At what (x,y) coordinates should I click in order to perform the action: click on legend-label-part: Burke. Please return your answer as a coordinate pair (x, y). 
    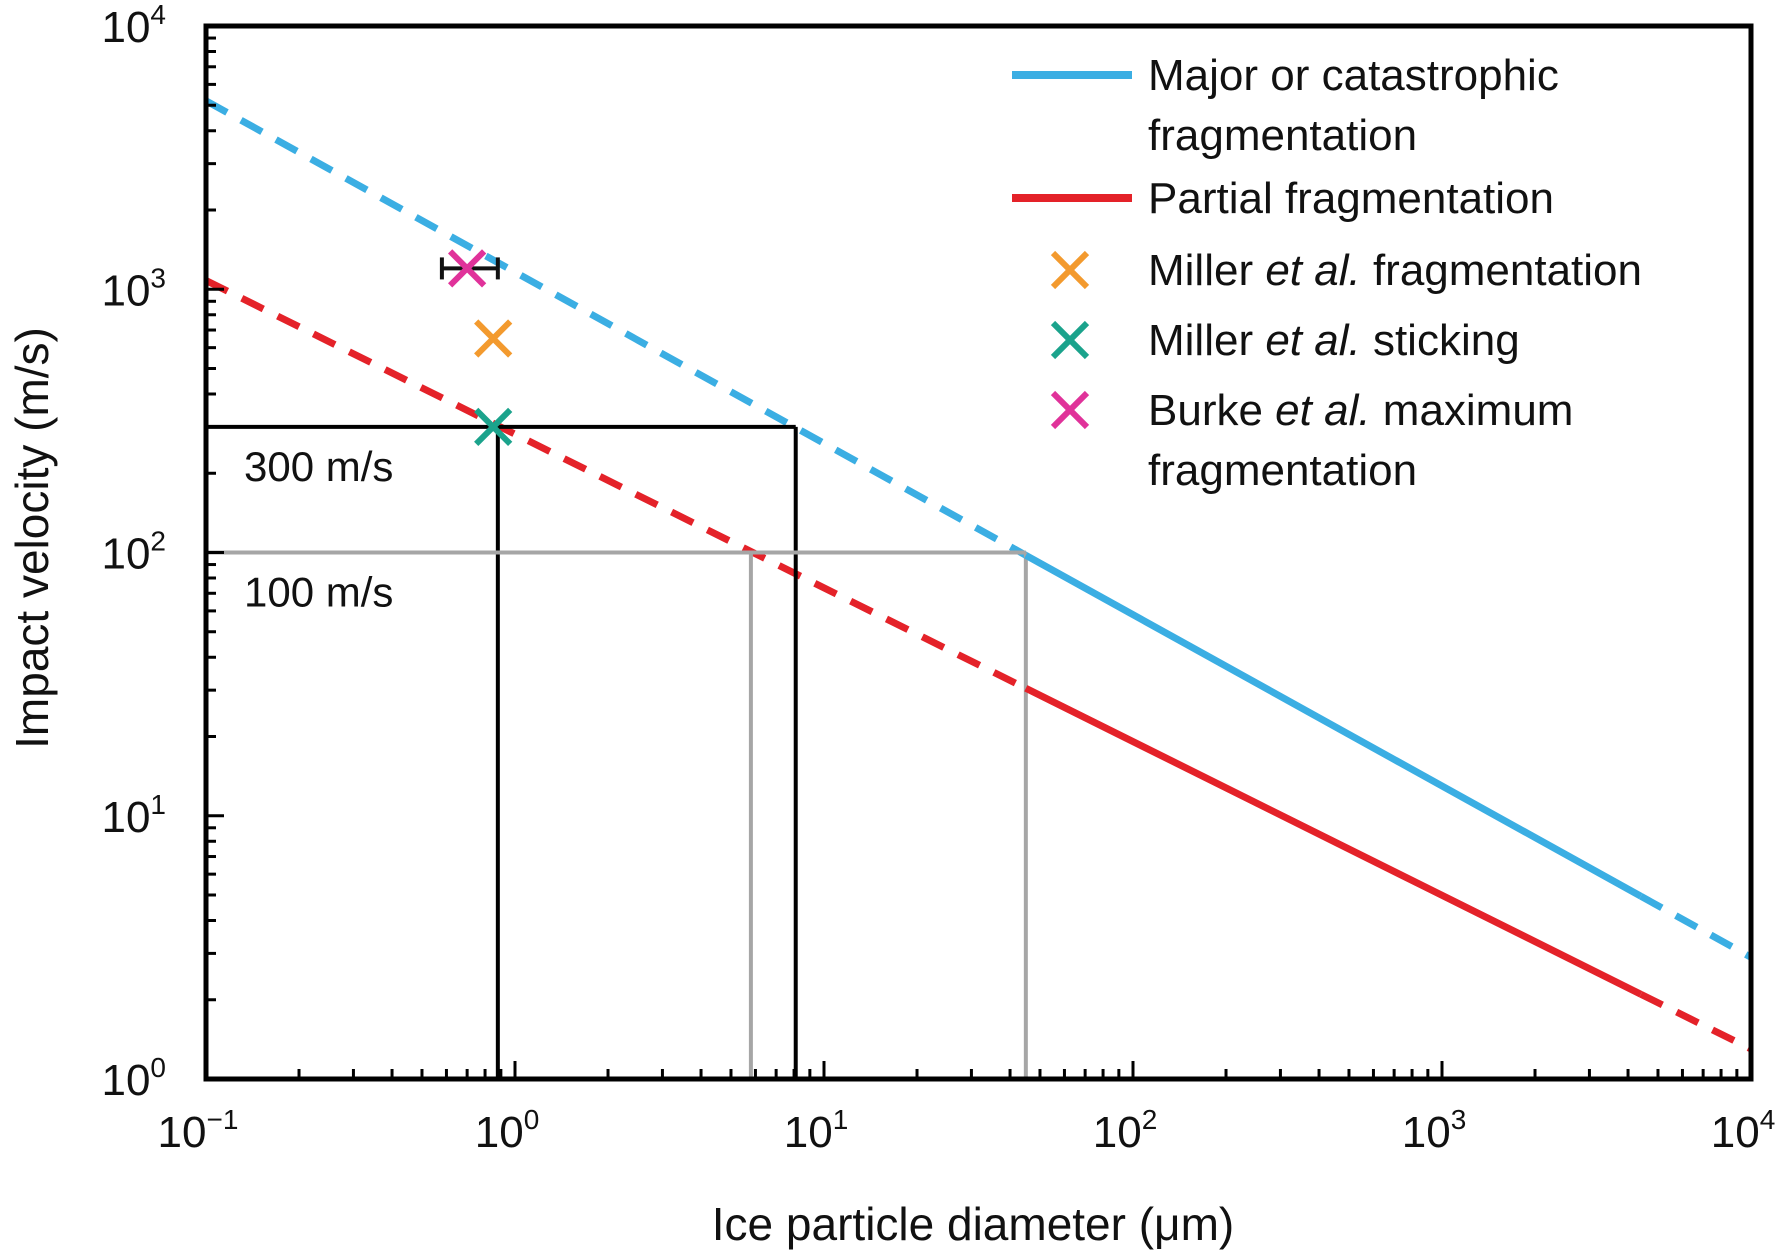
    Looking at the image, I should click on (1211, 410).